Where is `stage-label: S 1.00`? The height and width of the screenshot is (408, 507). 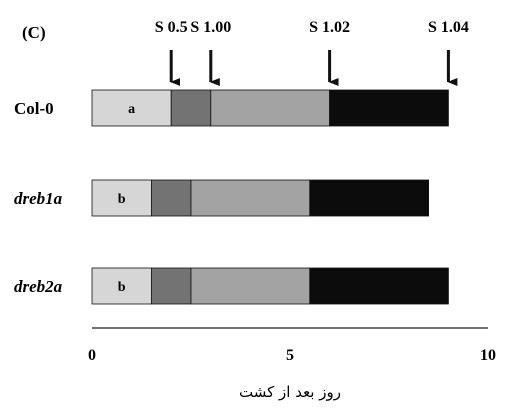
stage-label: S 1.00 is located at coordinates (210, 27).